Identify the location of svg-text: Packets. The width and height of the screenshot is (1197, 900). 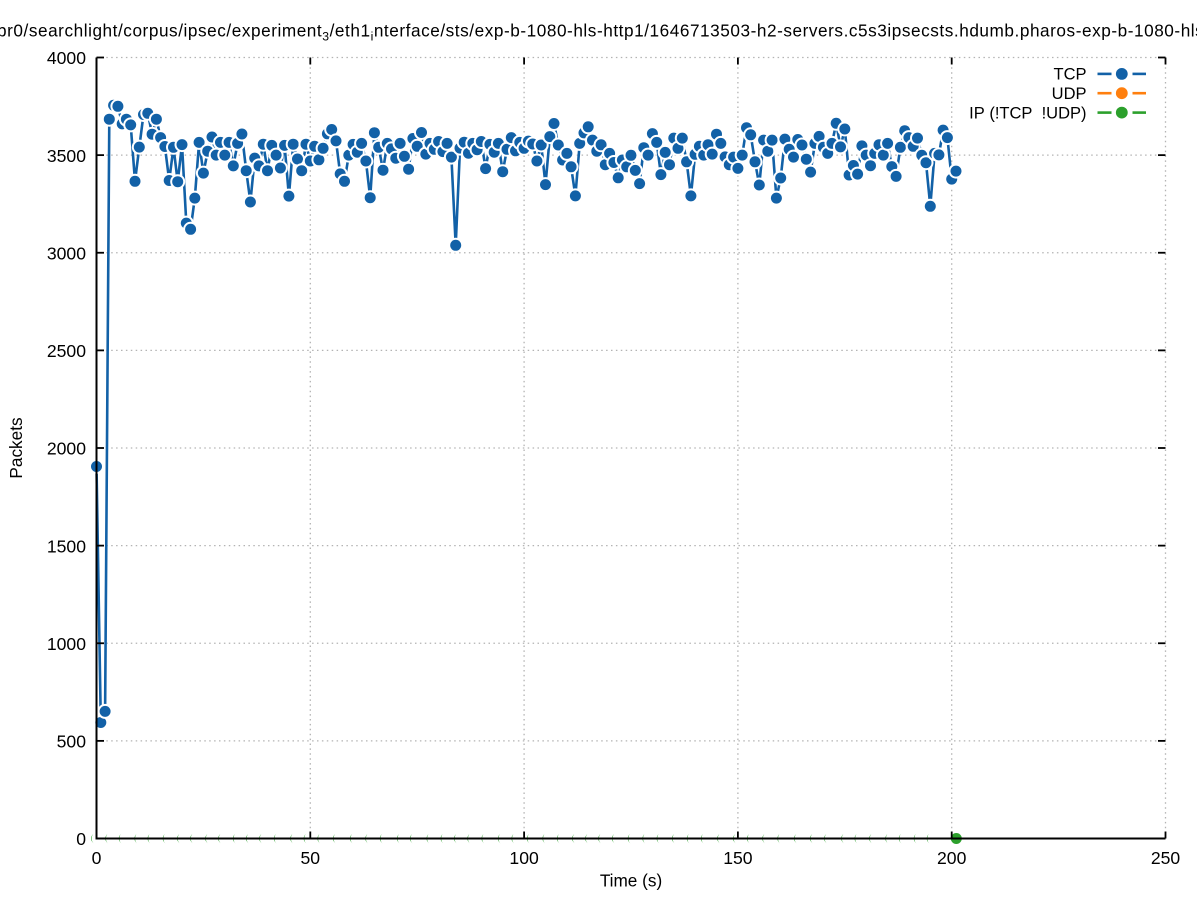
(16, 447).